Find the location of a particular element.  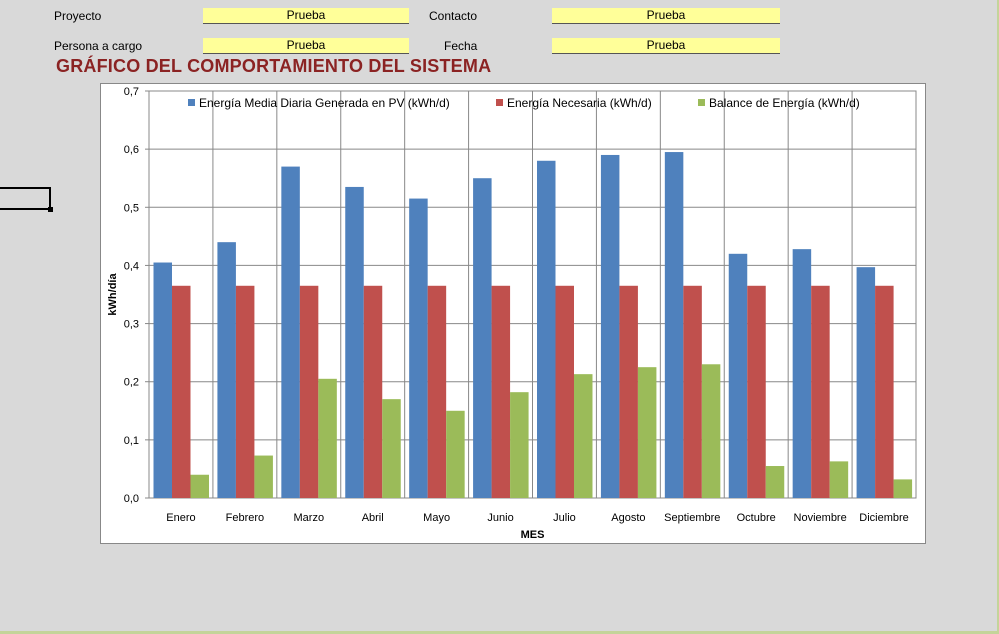

x-tick-label: Octubre is located at coordinates (756, 518).